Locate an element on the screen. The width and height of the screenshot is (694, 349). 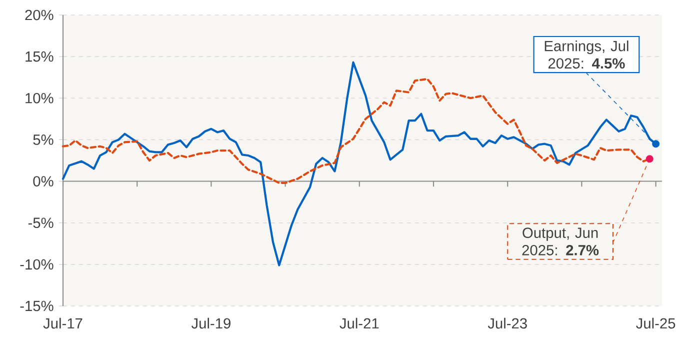
y-tick-label: -5% is located at coordinates (41, 223).